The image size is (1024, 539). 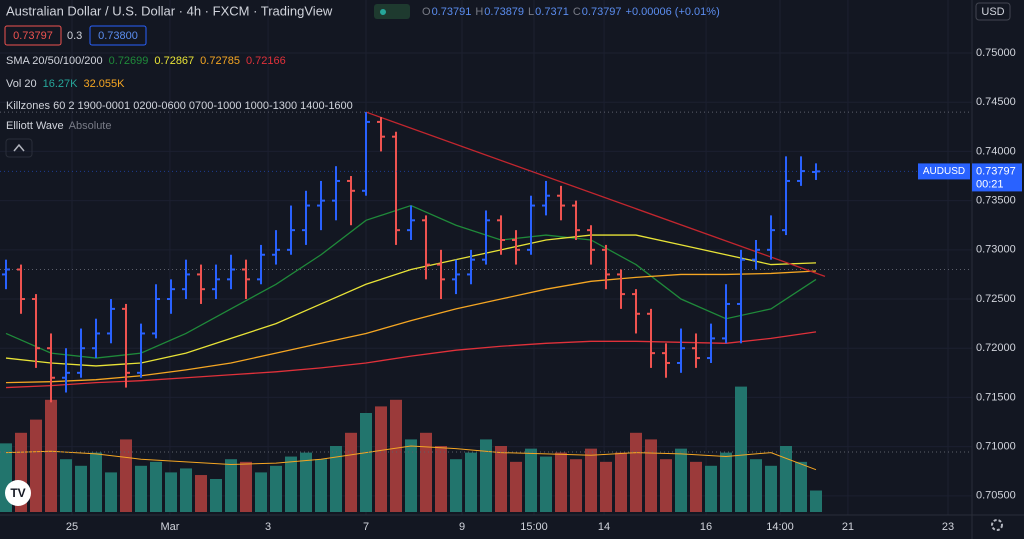 I want to click on ohlc-label: O, so click(x=426, y=12).